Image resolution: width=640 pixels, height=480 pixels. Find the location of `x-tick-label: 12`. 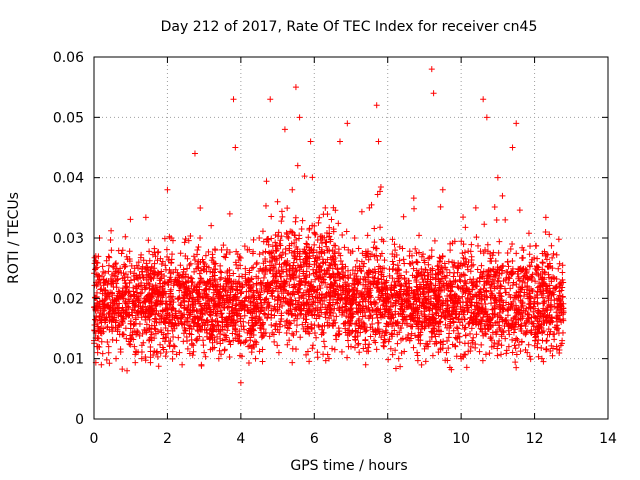

x-tick-label: 12 is located at coordinates (535, 439).